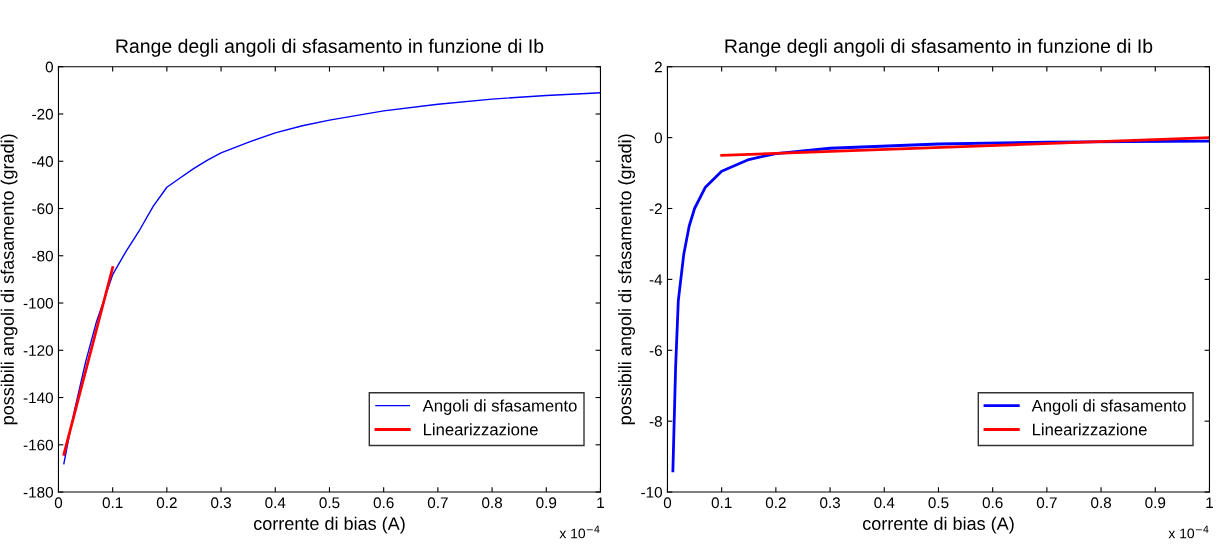  I want to click on y-tick-label: -180, so click(38, 492).